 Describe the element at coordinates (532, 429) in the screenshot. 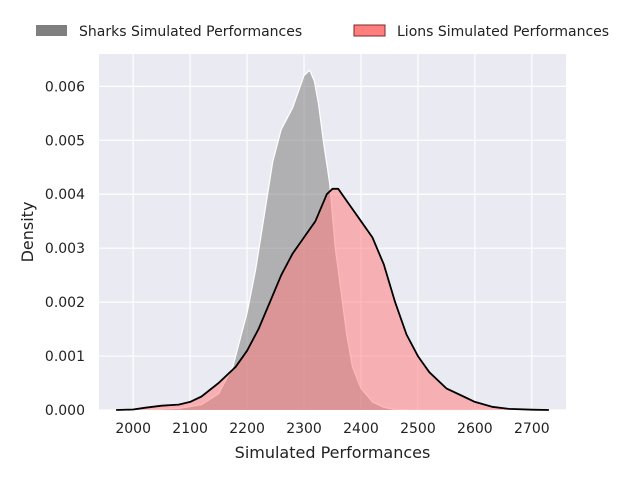

I see `x-tick-label: 2700` at that location.